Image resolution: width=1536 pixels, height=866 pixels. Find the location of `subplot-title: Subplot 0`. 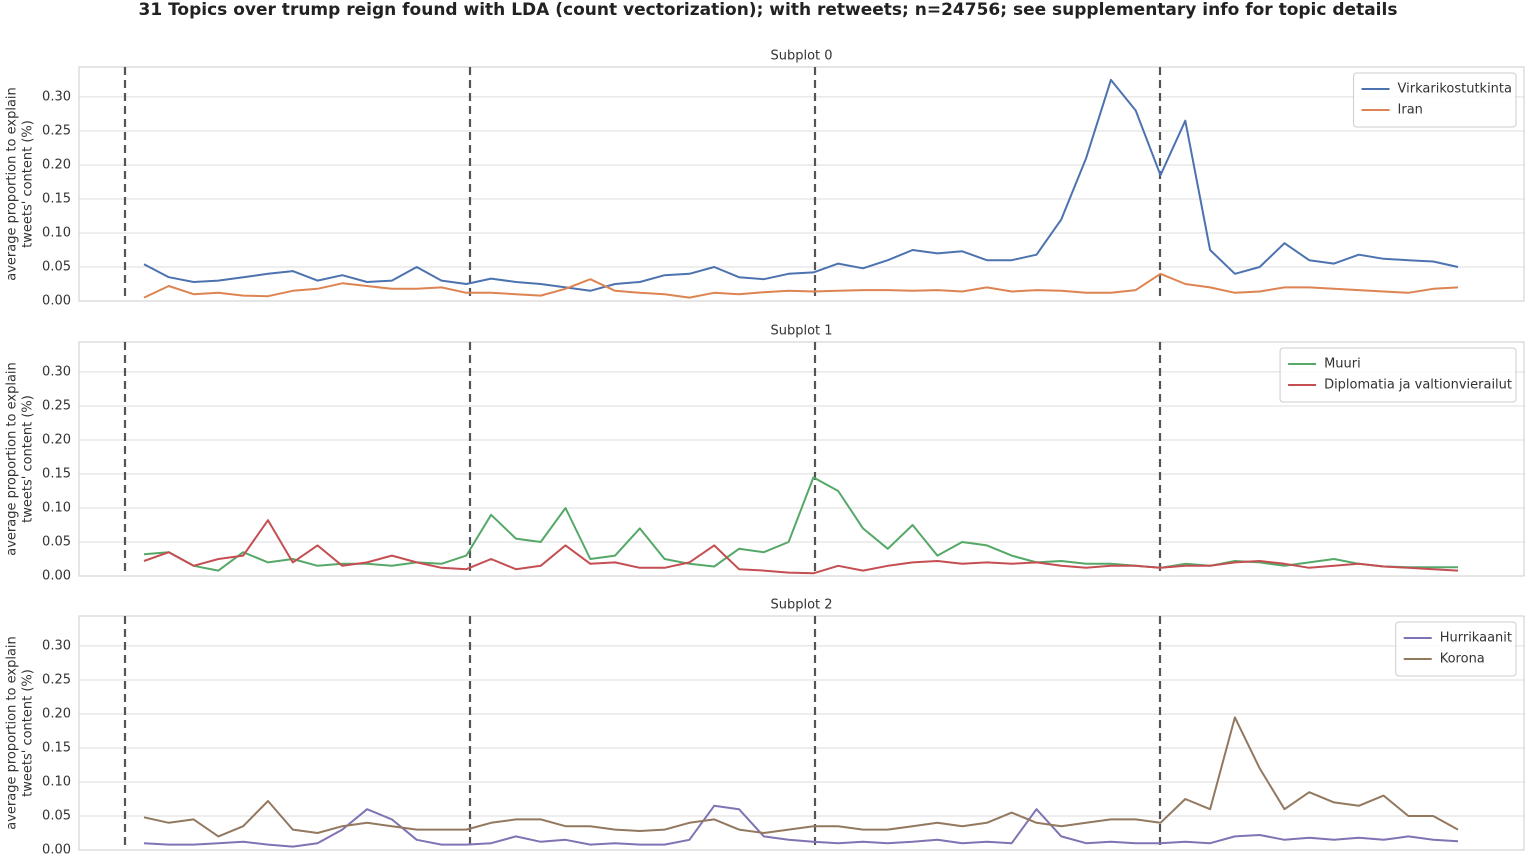

subplot-title: Subplot 0 is located at coordinates (801, 56).